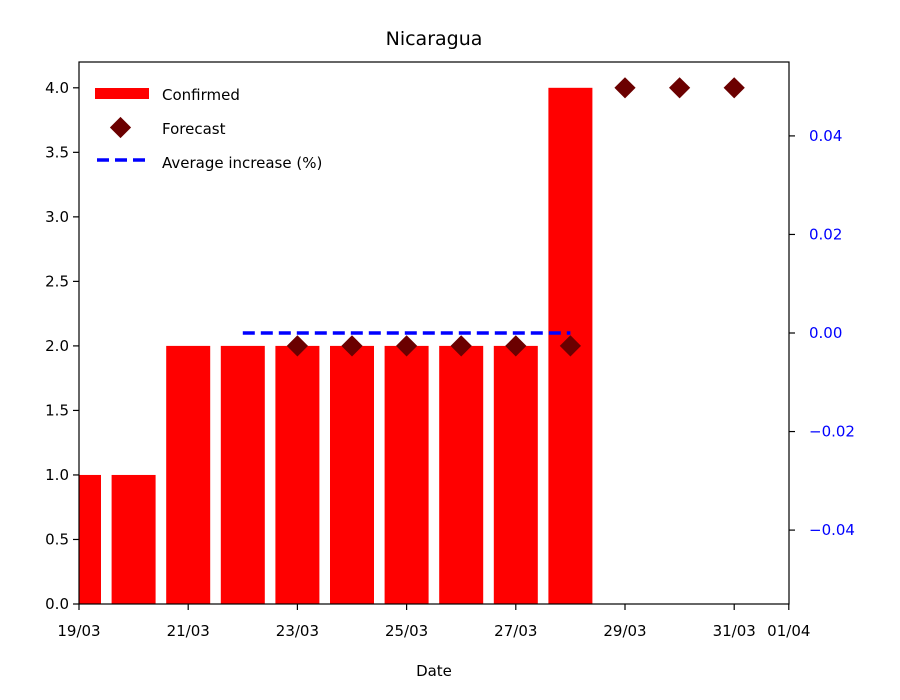  What do you see at coordinates (57, 152) in the screenshot?
I see `y-tick-label: 3.5` at bounding box center [57, 152].